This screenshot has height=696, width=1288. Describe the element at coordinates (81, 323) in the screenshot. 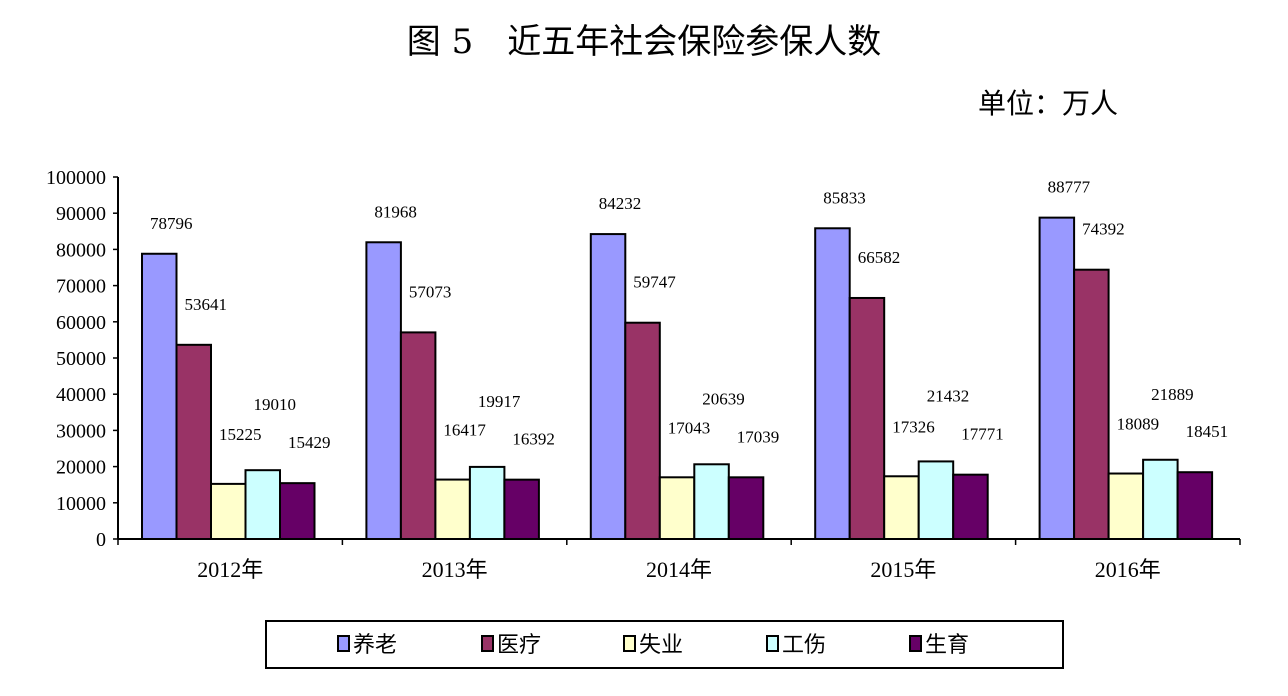

I see `y-tick-label: 60000` at that location.